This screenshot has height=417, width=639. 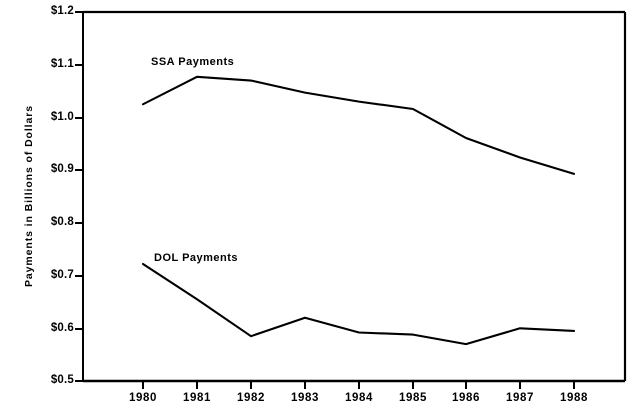 I want to click on y-axis-ticks, so click(x=79, y=196).